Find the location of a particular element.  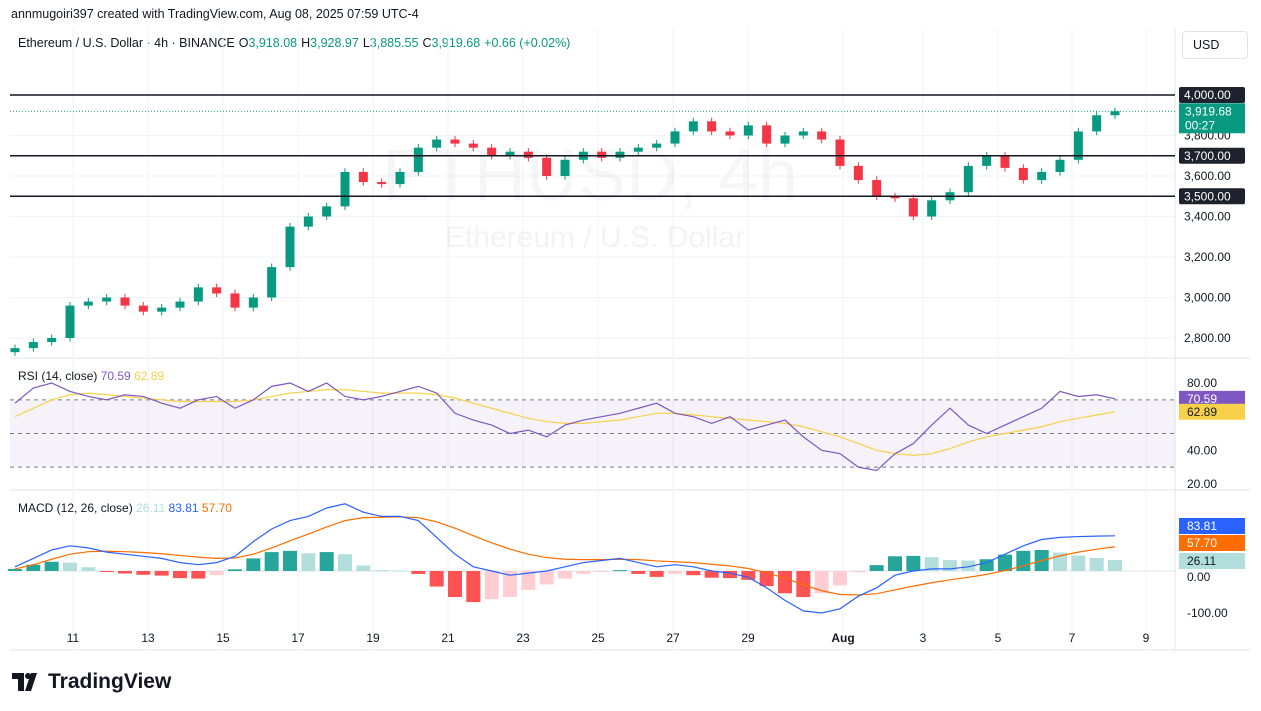

macd-title: MACD (12, 26, close) is located at coordinates (75, 508).